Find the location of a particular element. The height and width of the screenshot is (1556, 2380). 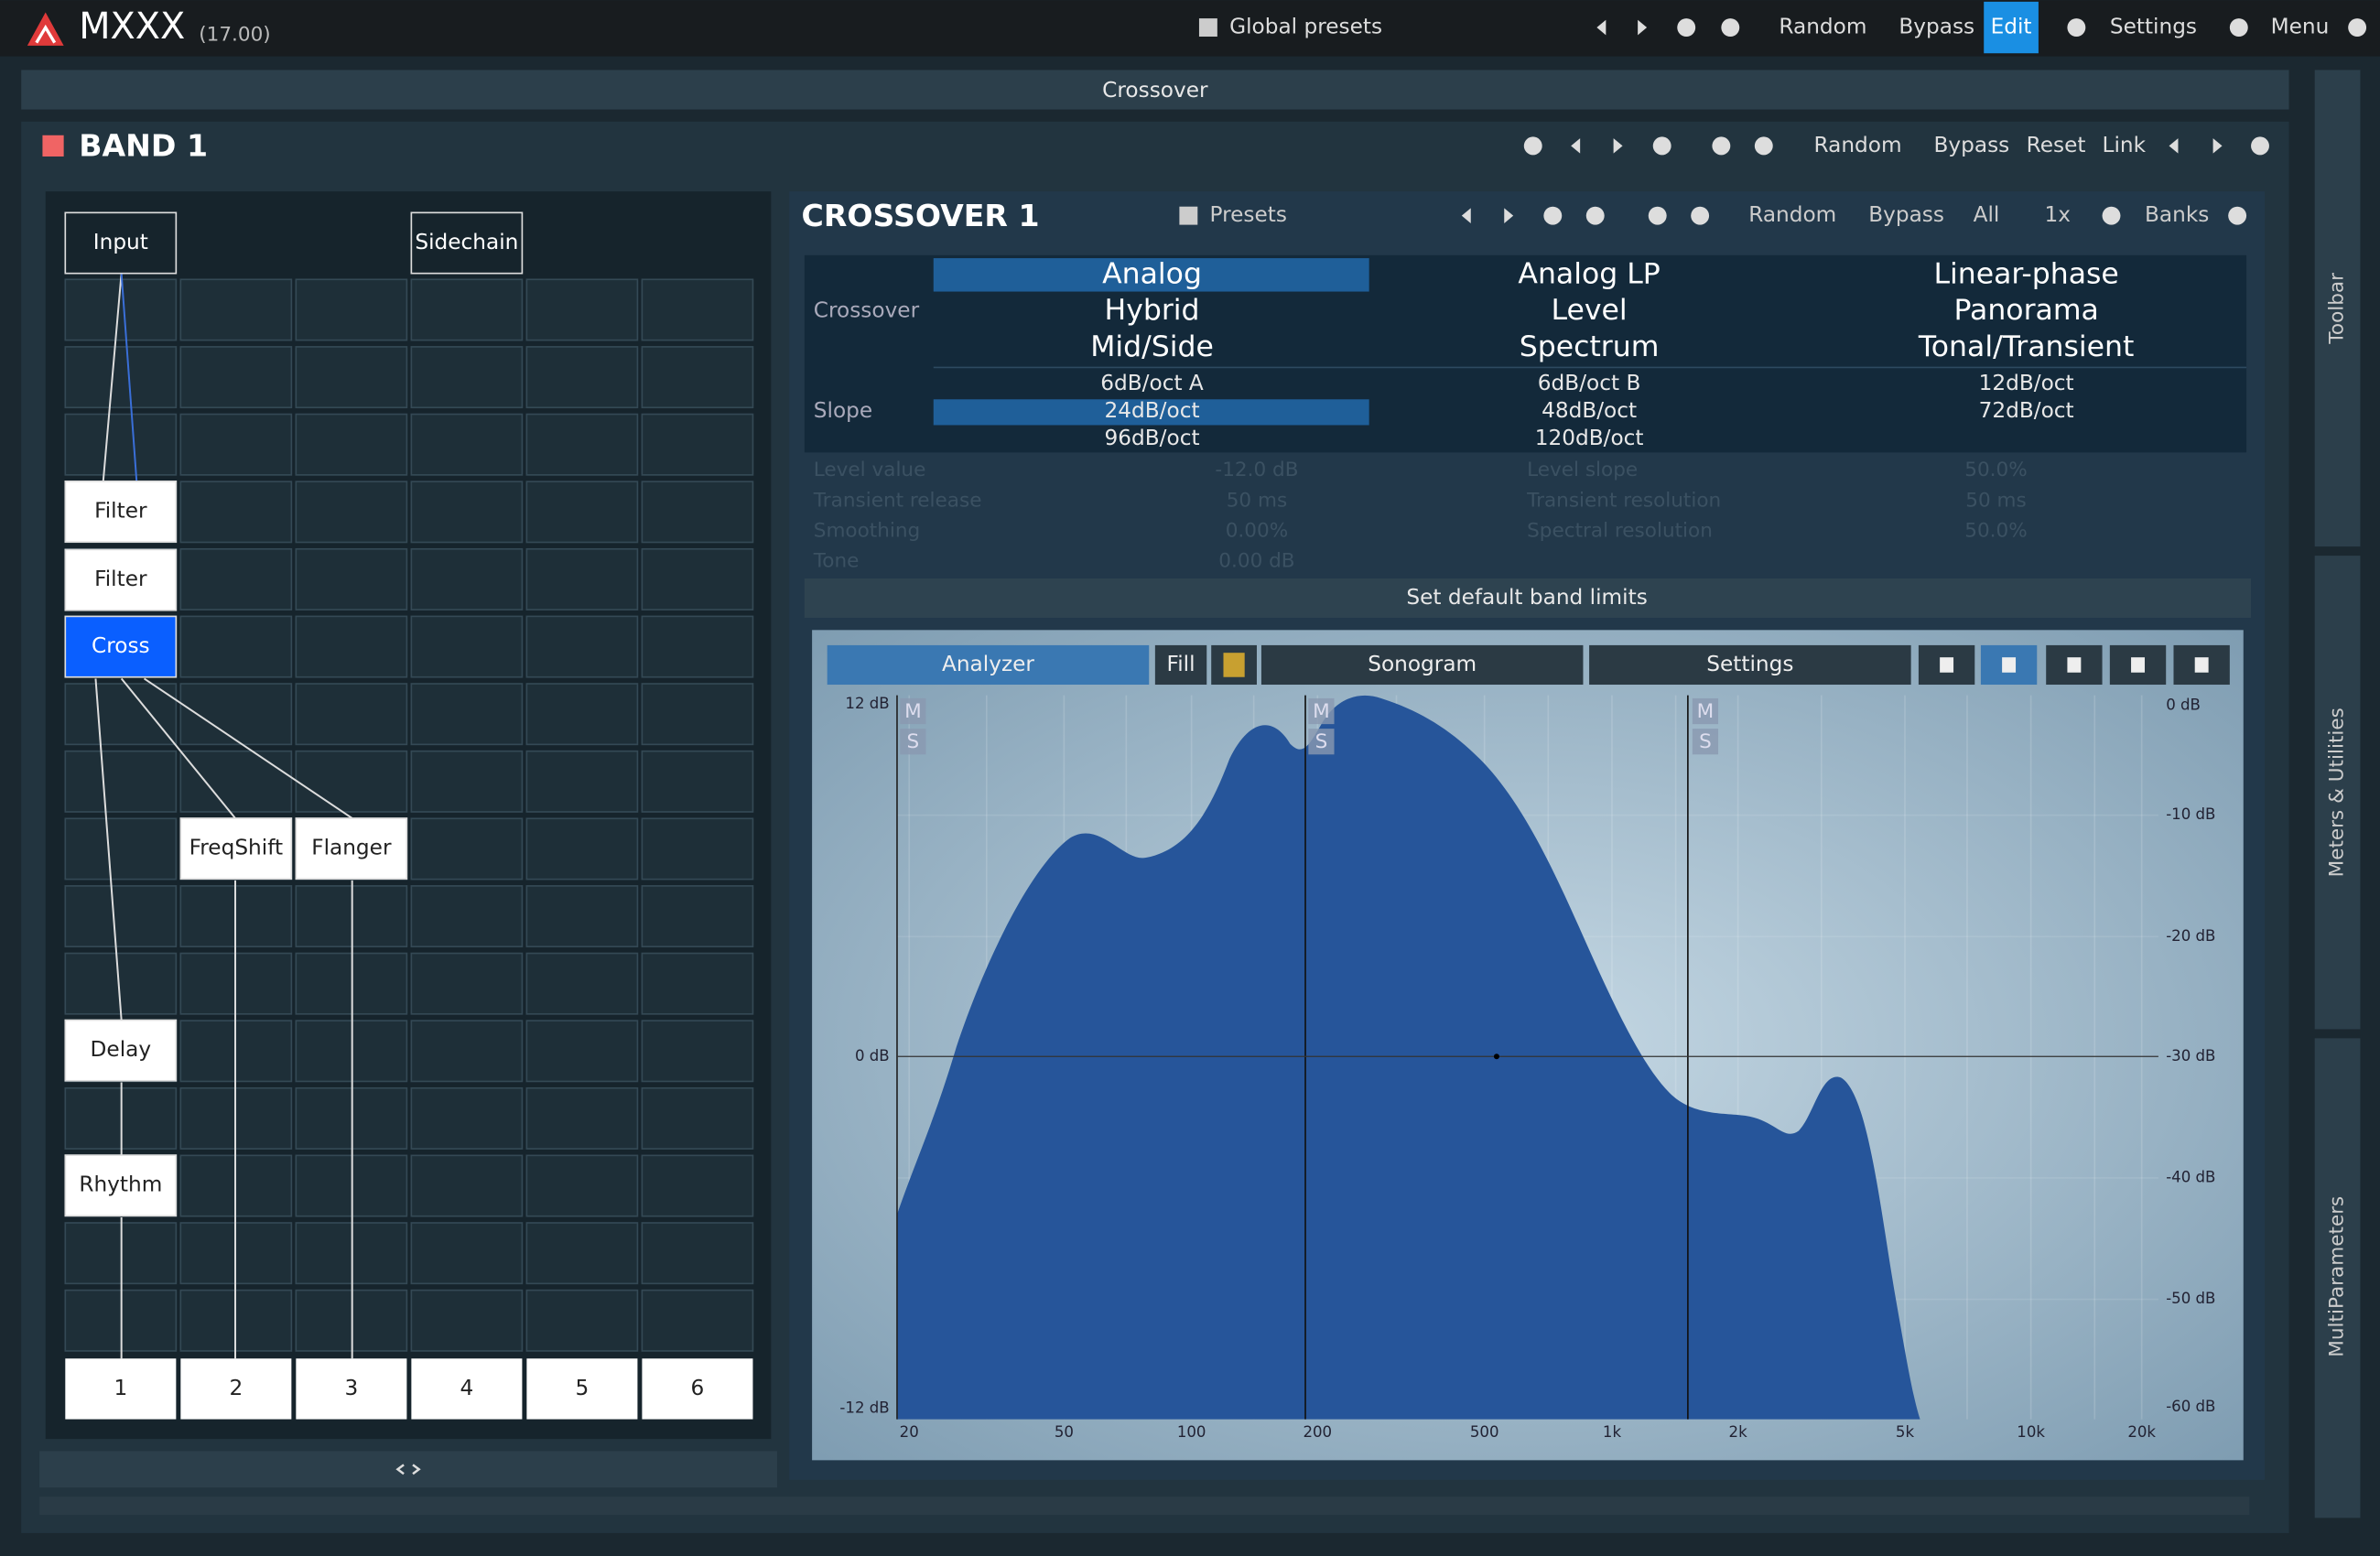

next-preset is located at coordinates (1643, 27).